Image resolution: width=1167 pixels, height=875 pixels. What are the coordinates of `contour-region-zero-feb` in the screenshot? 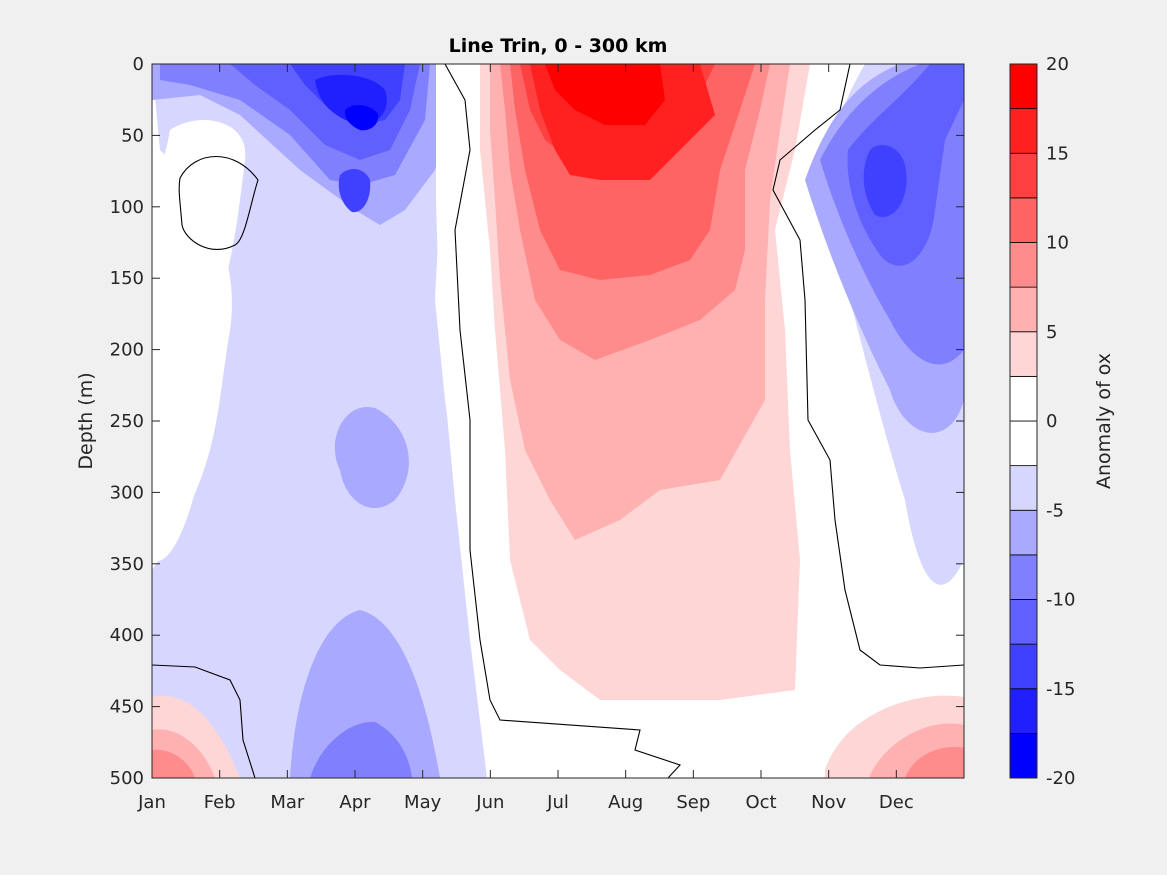 It's located at (199, 341).